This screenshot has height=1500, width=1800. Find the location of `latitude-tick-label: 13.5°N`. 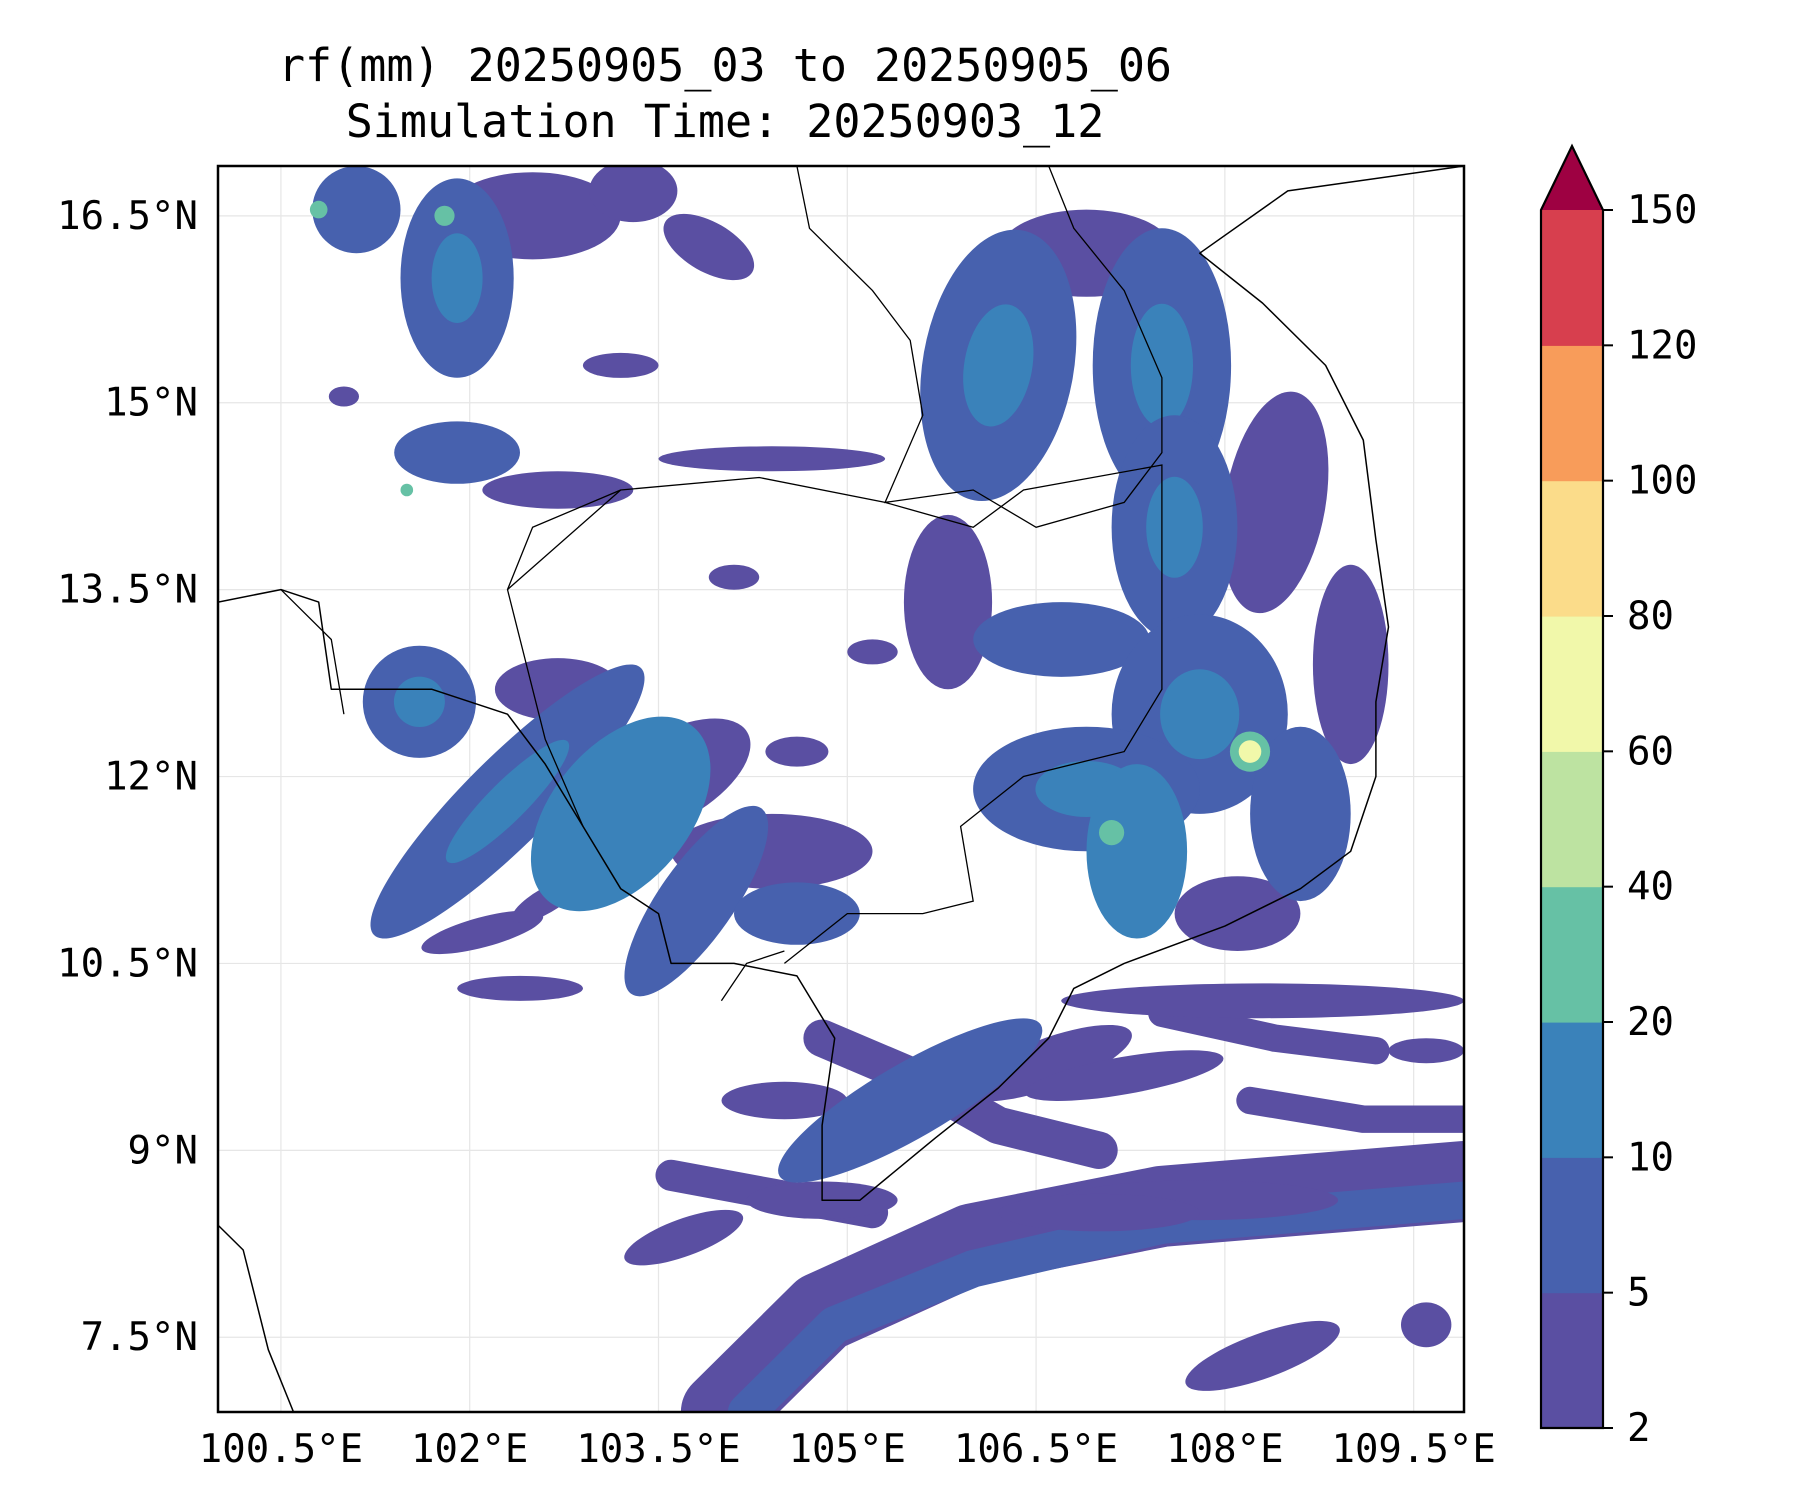

latitude-tick-label: 13.5°N is located at coordinates (127, 590).